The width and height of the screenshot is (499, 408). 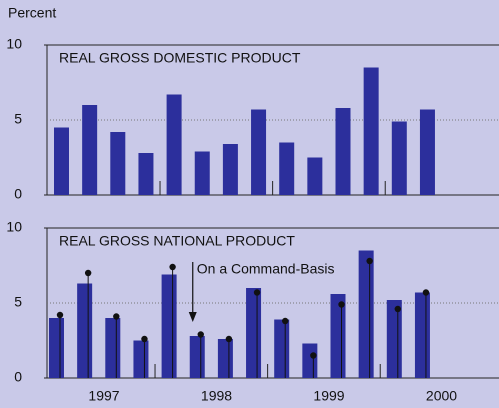 What do you see at coordinates (441, 396) in the screenshot?
I see `x-tick-label: 2000` at bounding box center [441, 396].